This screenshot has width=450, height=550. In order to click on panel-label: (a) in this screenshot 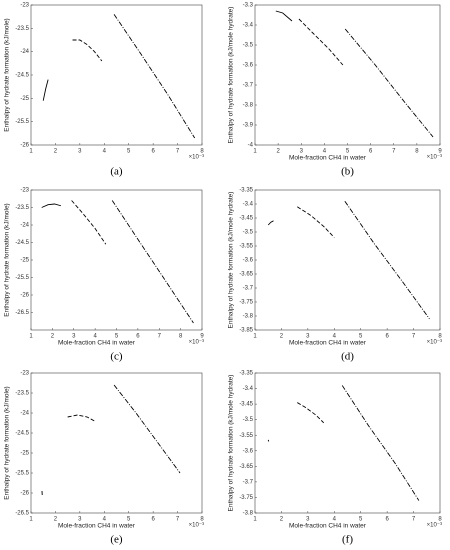, I will do `click(116, 172)`.